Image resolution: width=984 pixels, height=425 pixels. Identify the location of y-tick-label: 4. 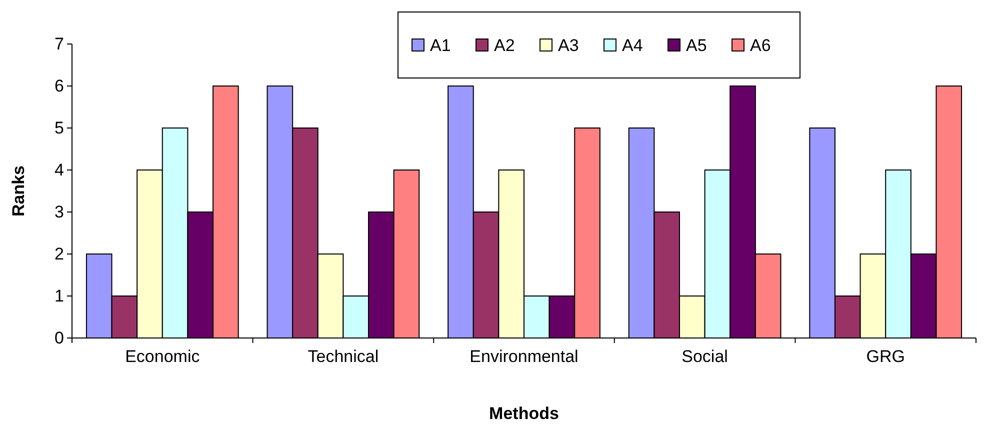
(59, 170).